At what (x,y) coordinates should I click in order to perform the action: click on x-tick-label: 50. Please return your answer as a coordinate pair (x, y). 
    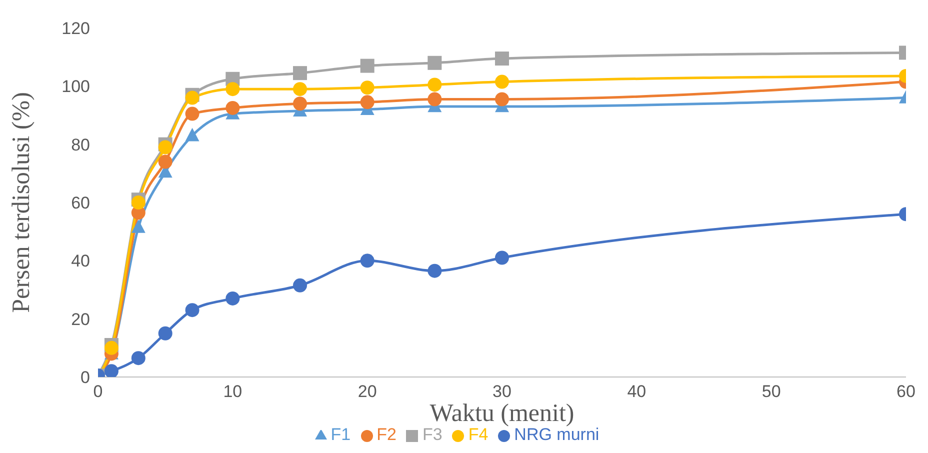
    Looking at the image, I should click on (771, 392).